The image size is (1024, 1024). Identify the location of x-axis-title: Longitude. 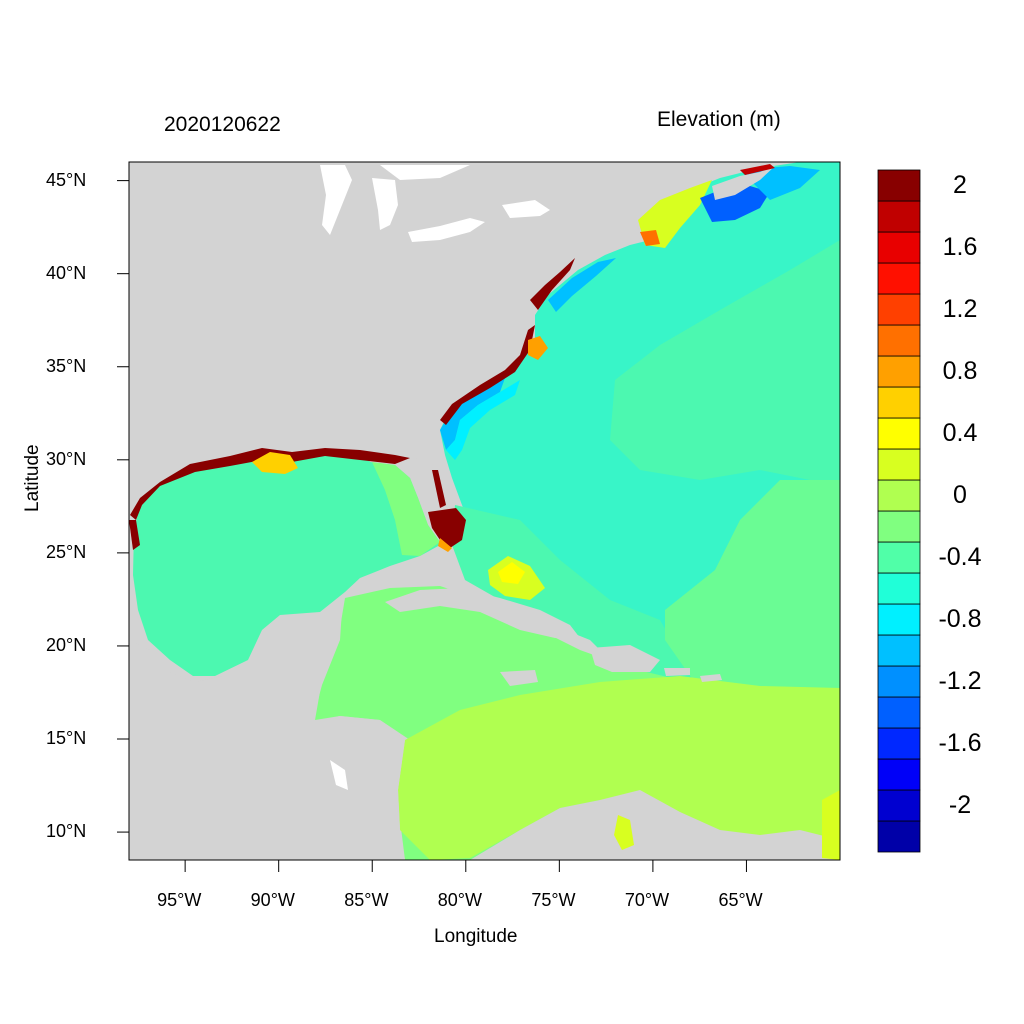
(476, 936).